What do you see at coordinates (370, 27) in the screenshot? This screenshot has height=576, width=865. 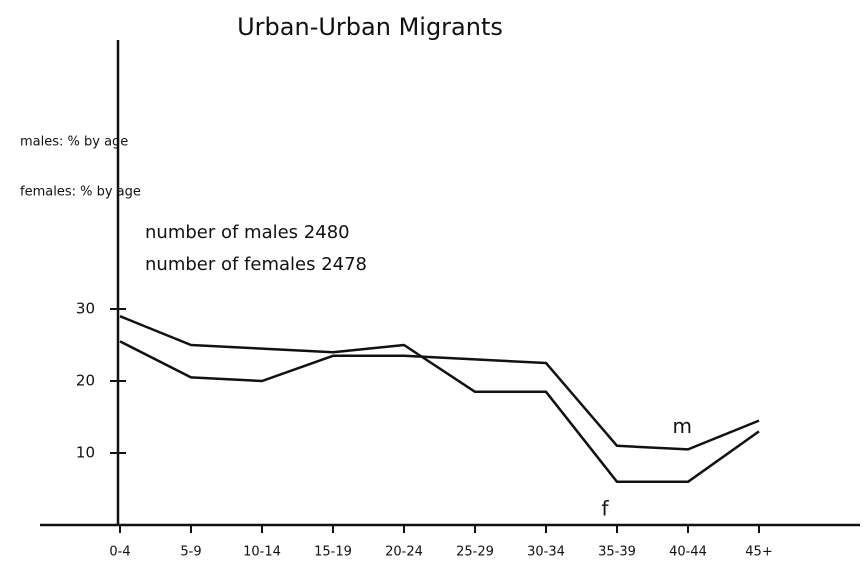 I see `chart-title: Urban-Urban Migrants` at bounding box center [370, 27].